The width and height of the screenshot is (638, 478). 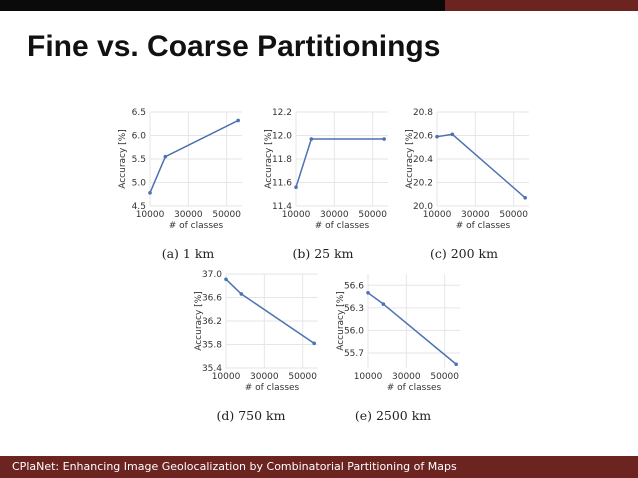 What do you see at coordinates (464, 253) in the screenshot?
I see `caption-c: (c) 200 km` at bounding box center [464, 253].